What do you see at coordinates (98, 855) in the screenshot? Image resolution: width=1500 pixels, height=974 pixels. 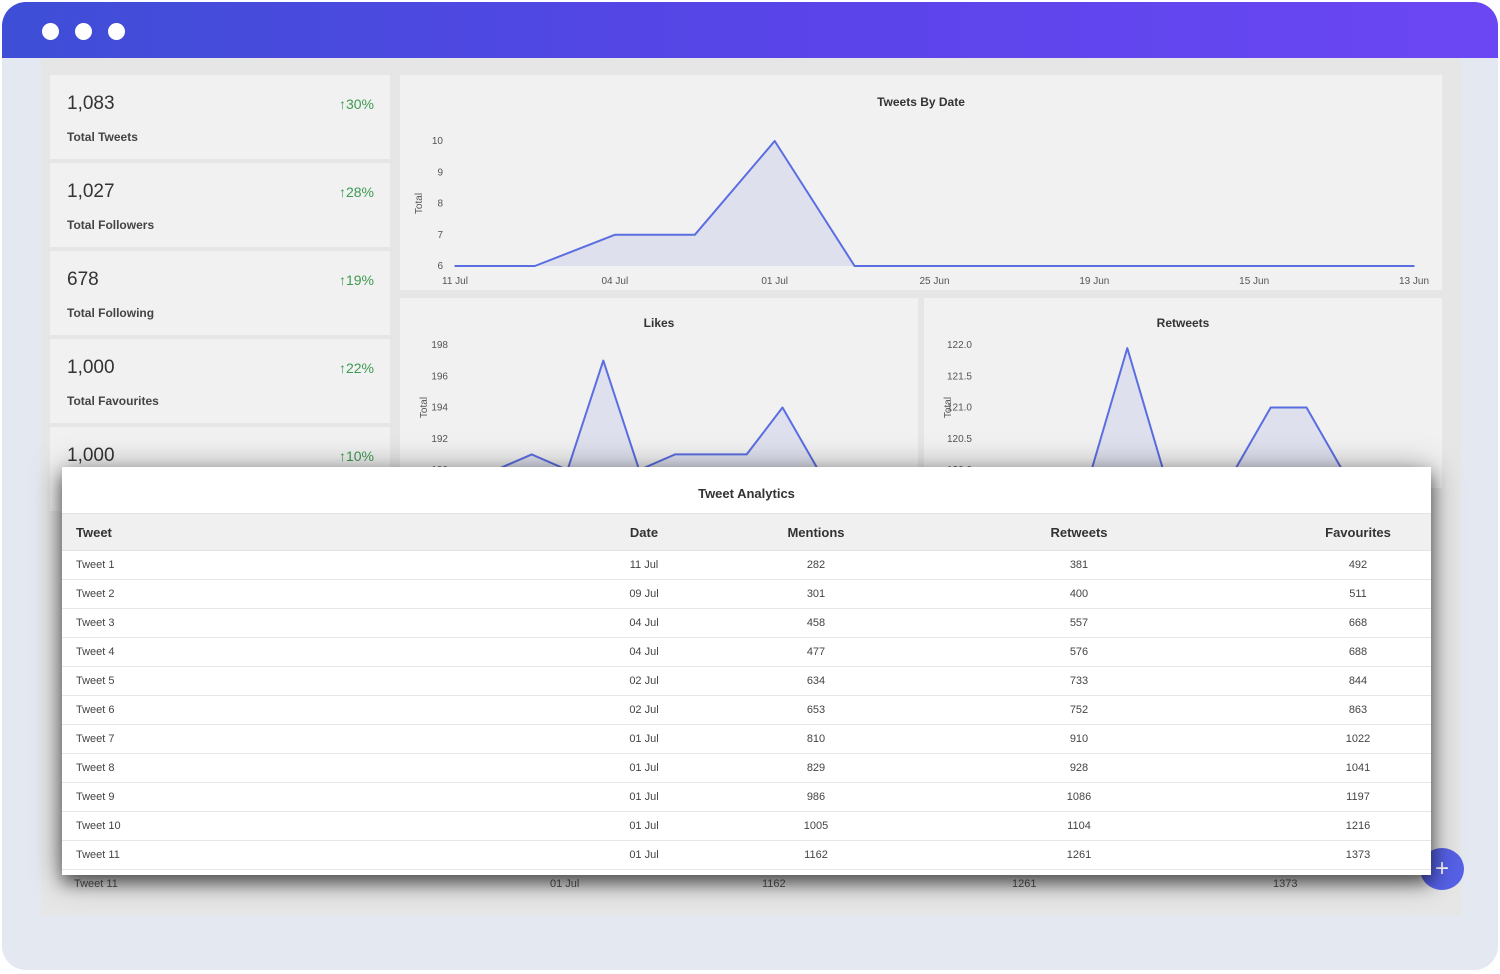 I see `cell-tweet: Tweet 11` at bounding box center [98, 855].